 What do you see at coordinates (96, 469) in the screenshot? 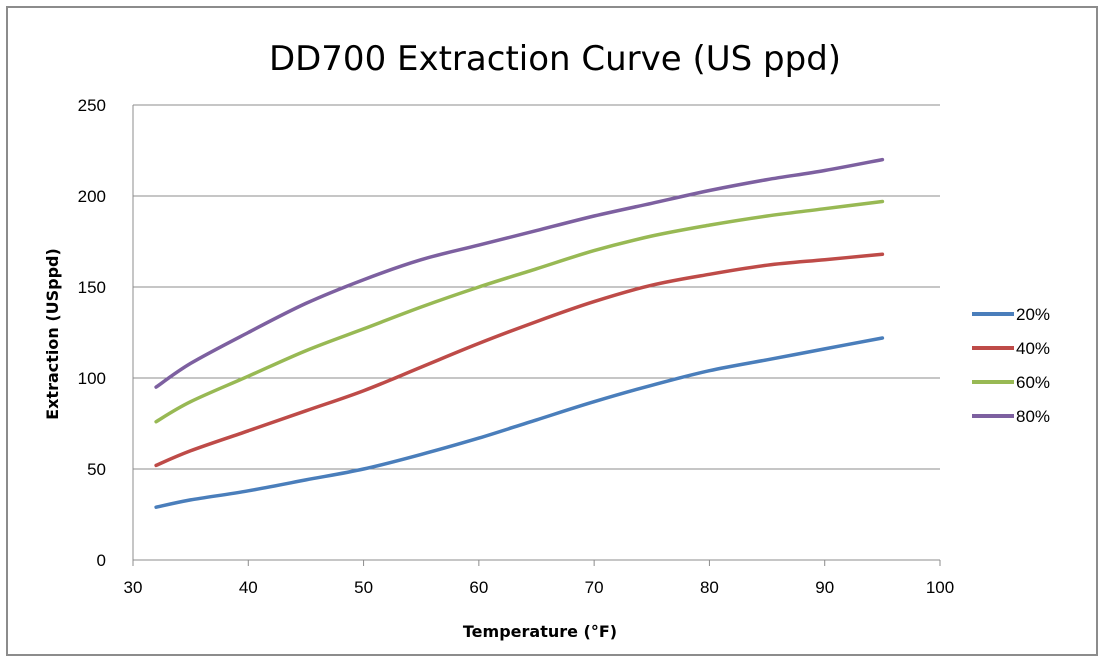
I see `y-tick-label: 50` at bounding box center [96, 469].